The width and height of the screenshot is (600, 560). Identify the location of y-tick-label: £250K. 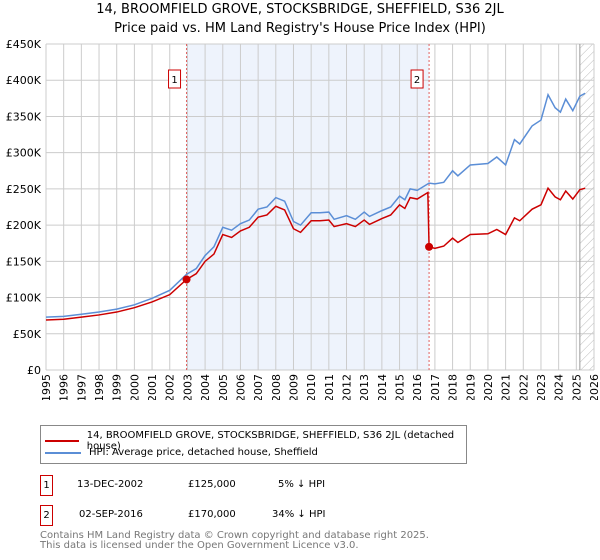
(24, 189).